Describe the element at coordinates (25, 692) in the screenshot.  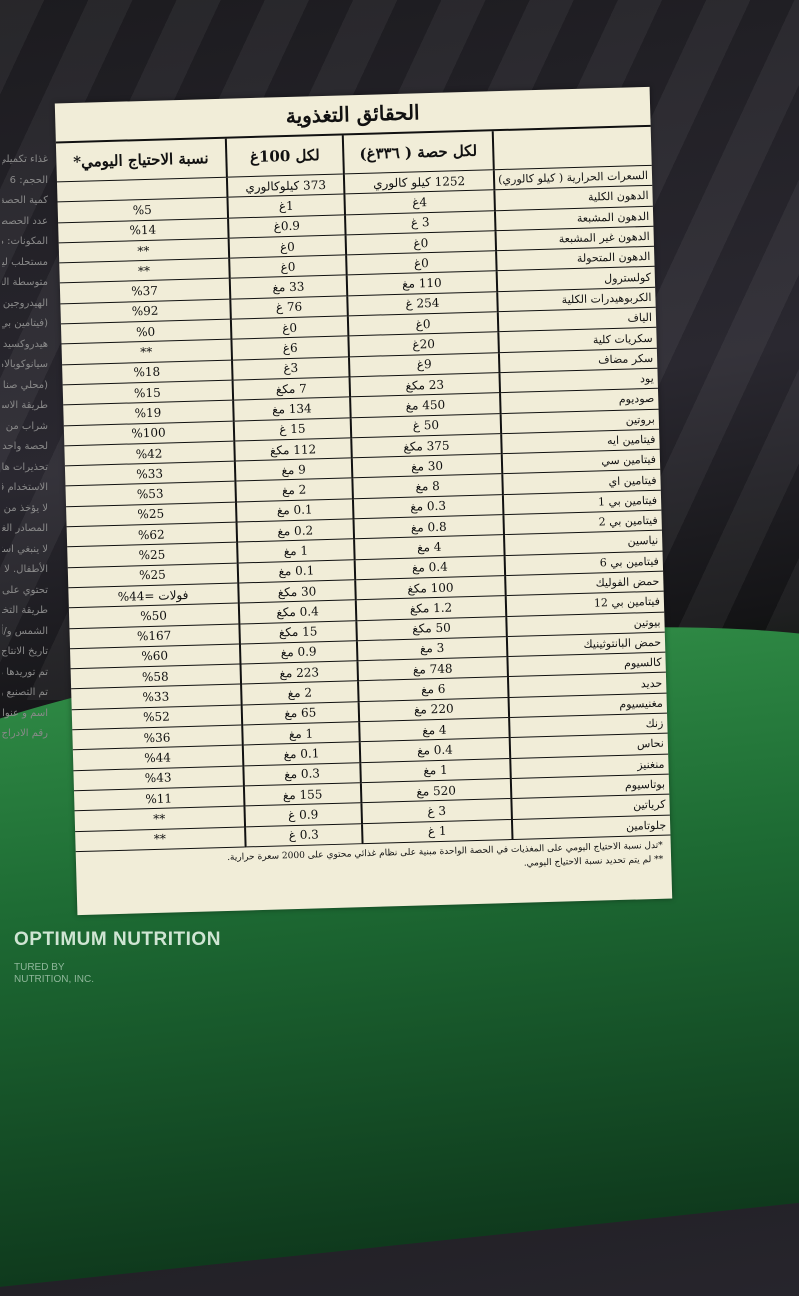
I see `side-text-line: تم التصنيع و` at that location.